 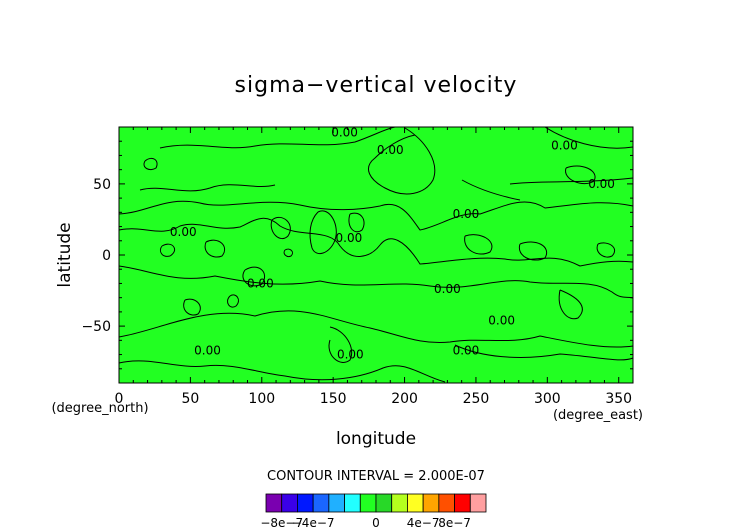 What do you see at coordinates (190, 399) in the screenshot?
I see `x-tick-label: 50` at bounding box center [190, 399].